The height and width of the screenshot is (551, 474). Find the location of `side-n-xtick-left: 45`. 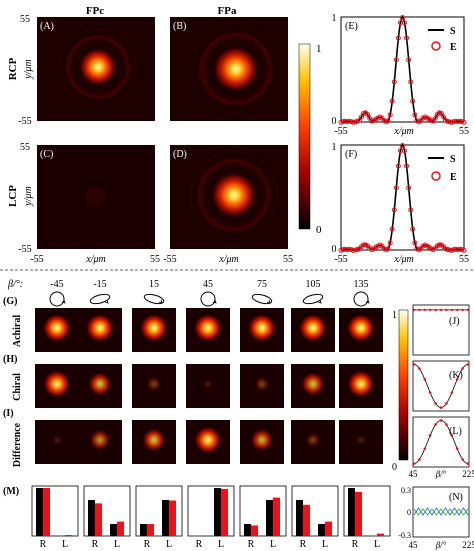

side-n-xtick-left: 45 is located at coordinates (414, 545).